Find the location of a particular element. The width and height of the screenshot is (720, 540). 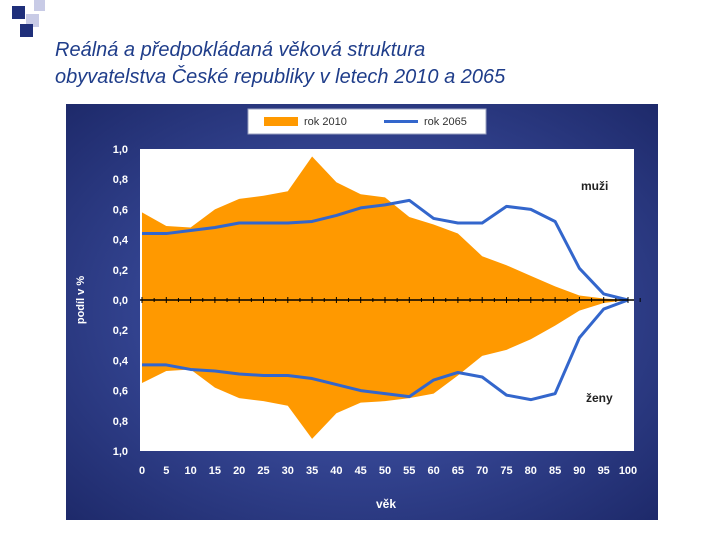

x-tick-label: 80 is located at coordinates (531, 471).